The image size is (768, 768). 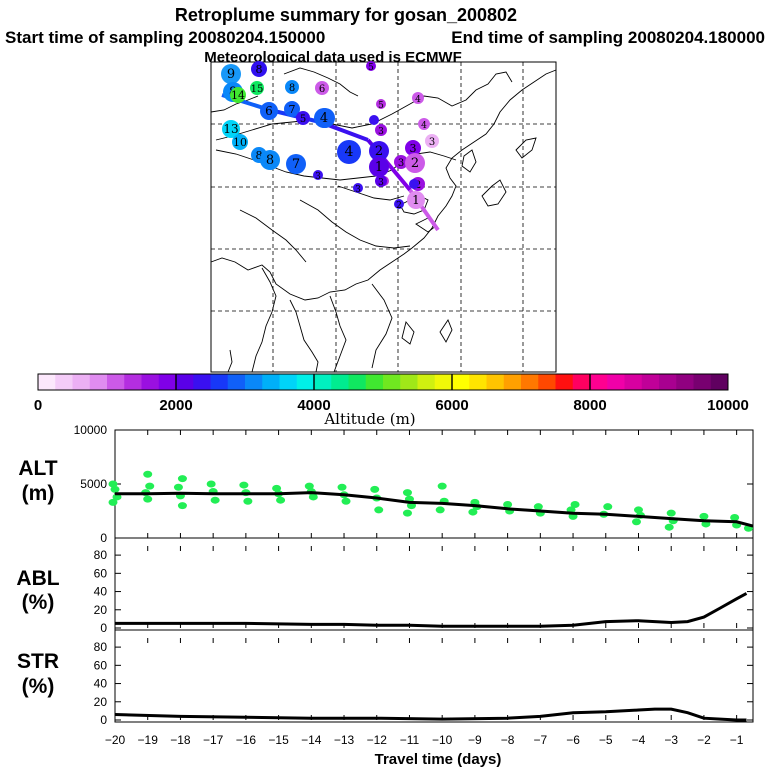 I want to click on abl-panel: ABL (%) 80 60 40 20 0, so click(x=385, y=586).